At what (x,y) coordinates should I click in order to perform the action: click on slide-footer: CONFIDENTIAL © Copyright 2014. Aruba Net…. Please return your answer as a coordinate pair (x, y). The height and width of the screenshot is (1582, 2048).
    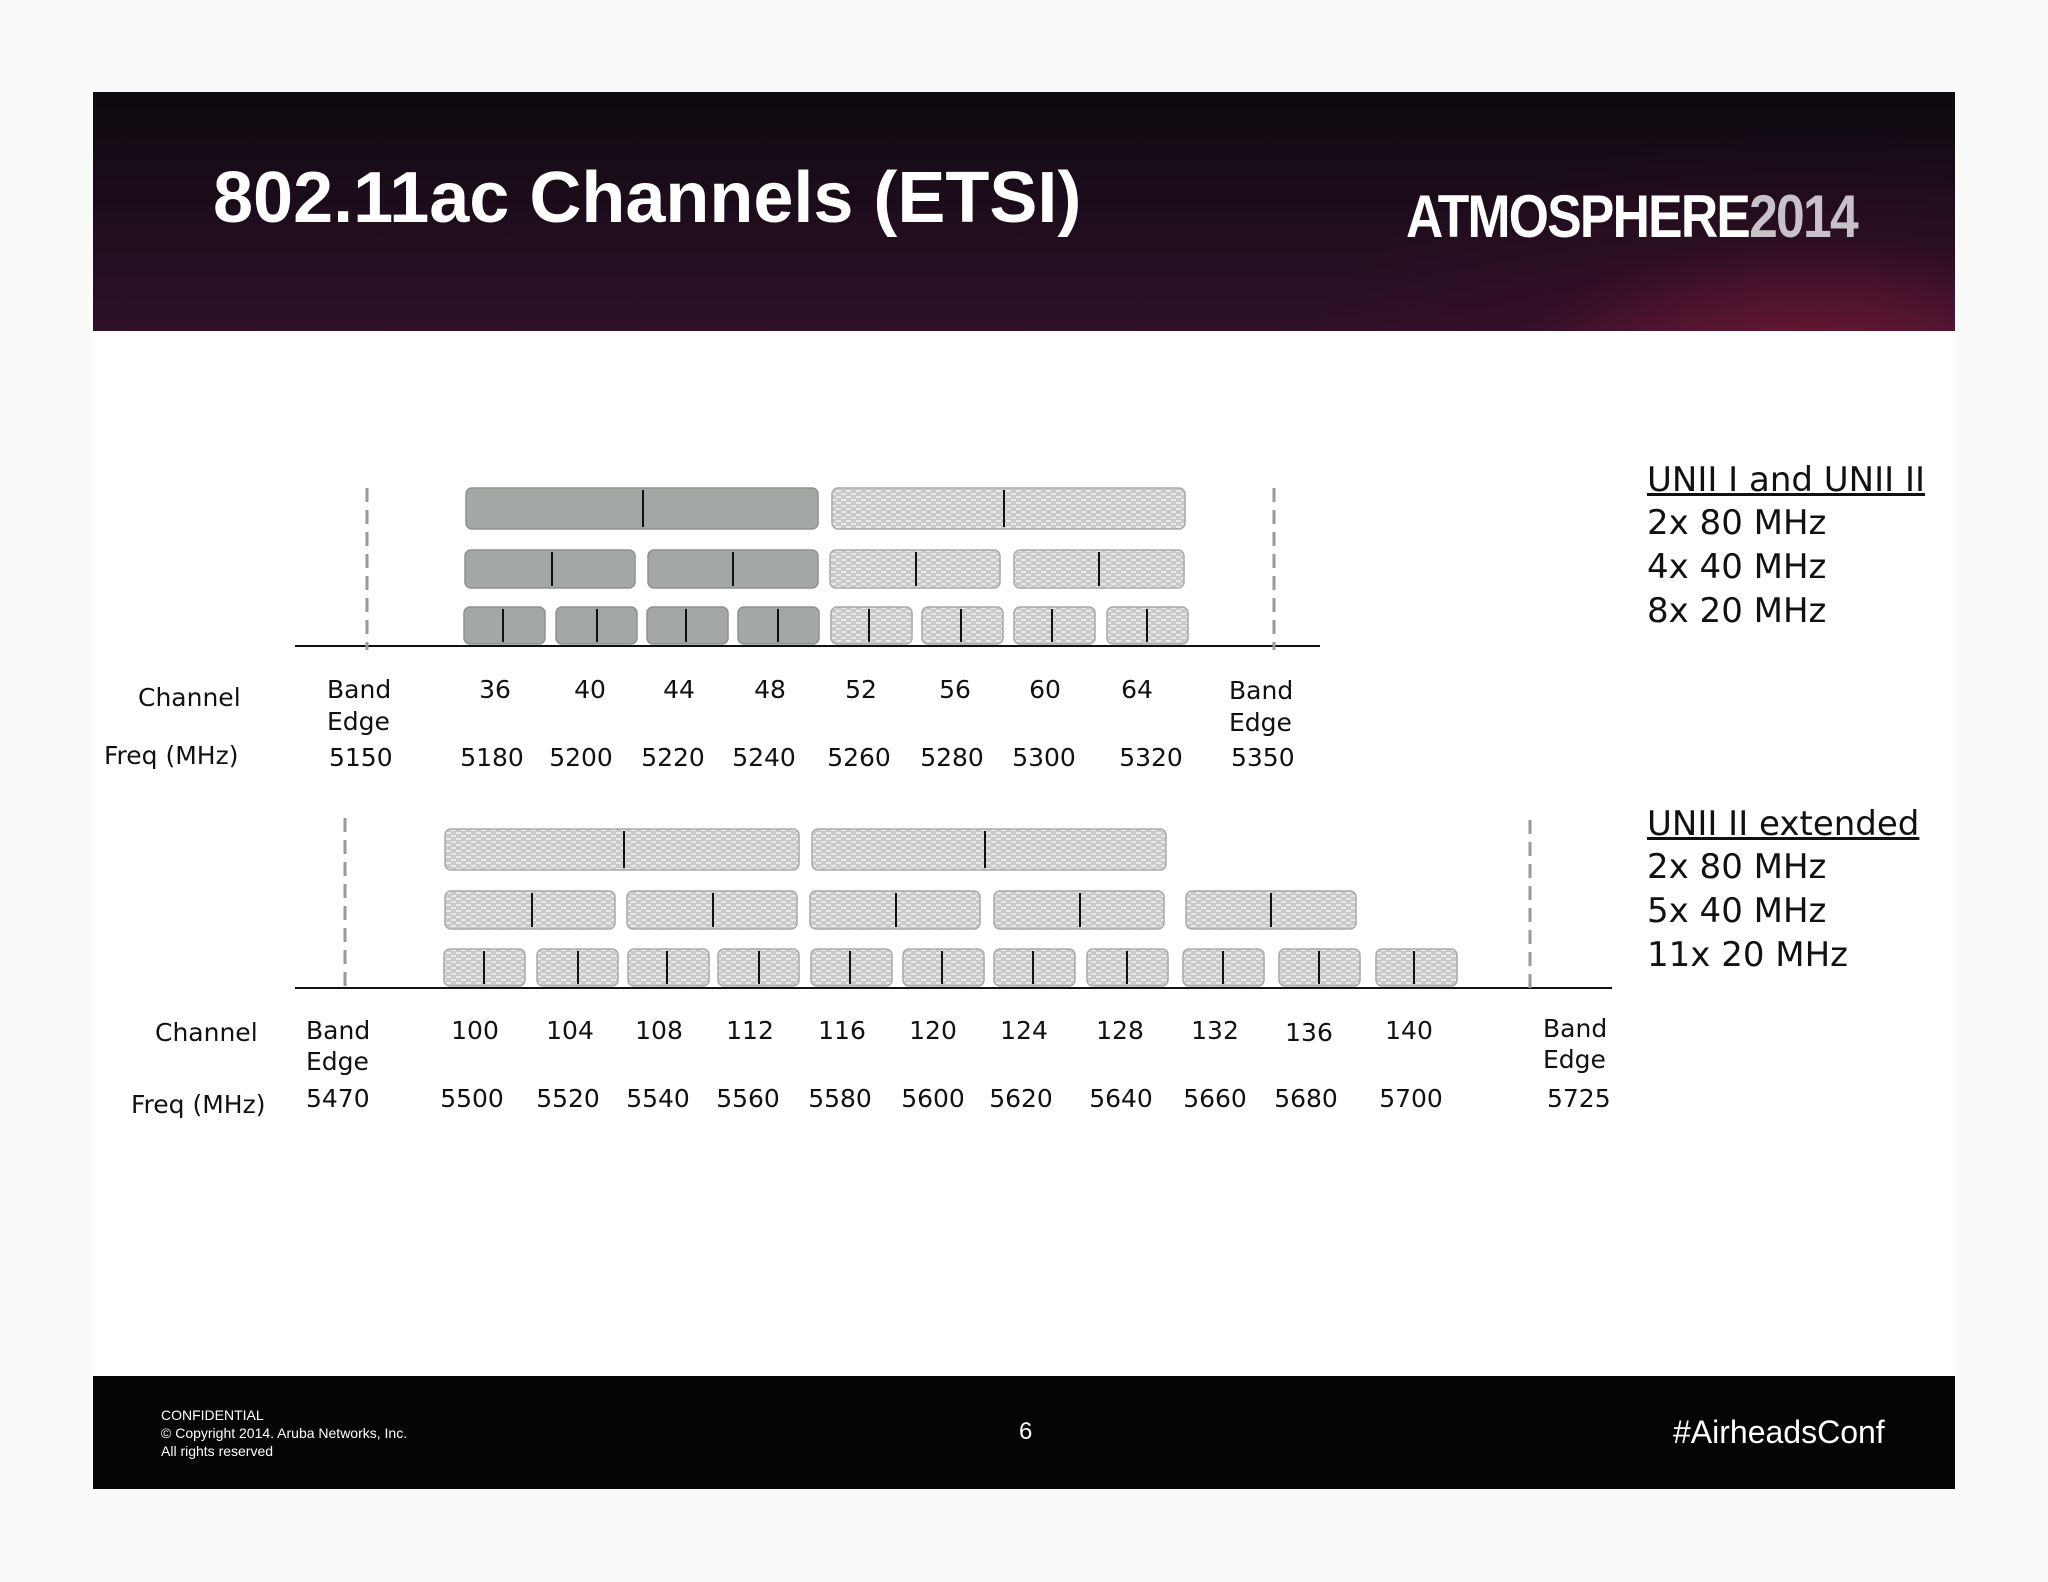
    Looking at the image, I should click on (1024, 1432).